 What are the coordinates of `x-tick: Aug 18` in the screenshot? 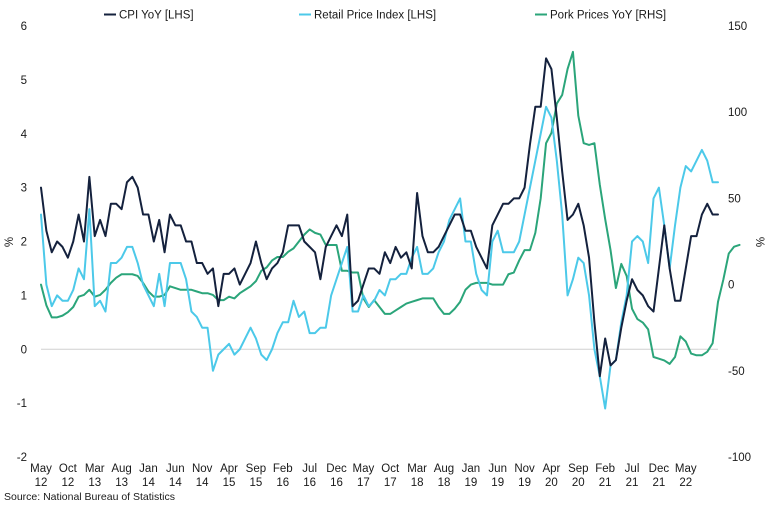 It's located at (444, 476).